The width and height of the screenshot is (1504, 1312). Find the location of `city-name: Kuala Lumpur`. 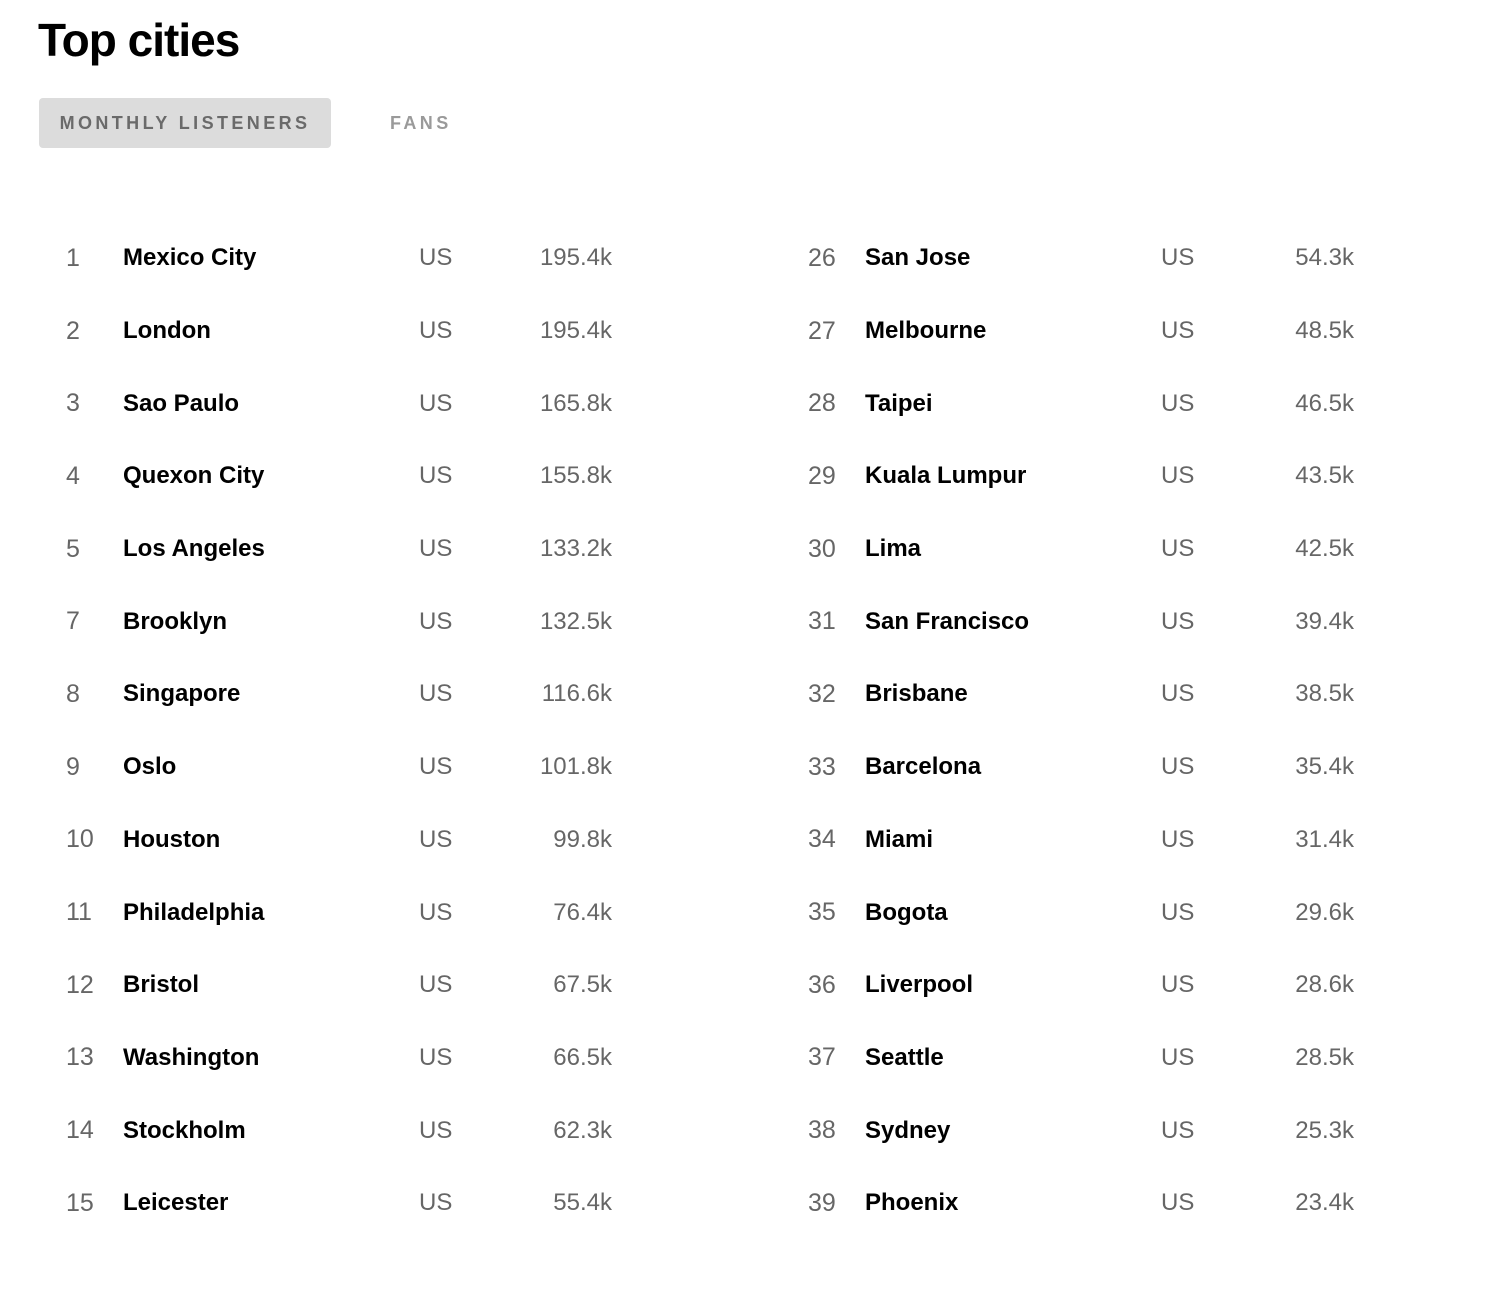

city-name: Kuala Lumpur is located at coordinates (946, 476).